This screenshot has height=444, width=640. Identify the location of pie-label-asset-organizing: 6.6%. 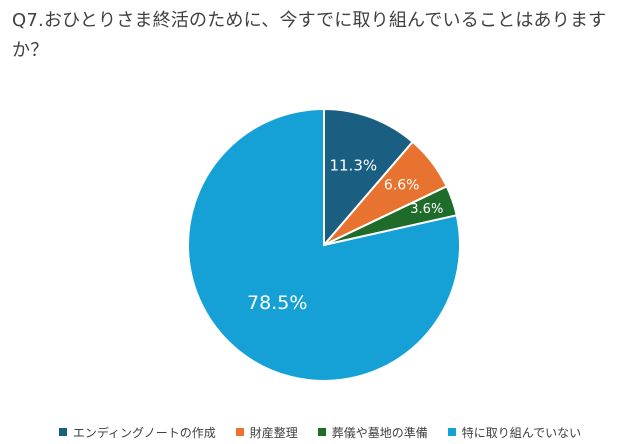
(402, 186).